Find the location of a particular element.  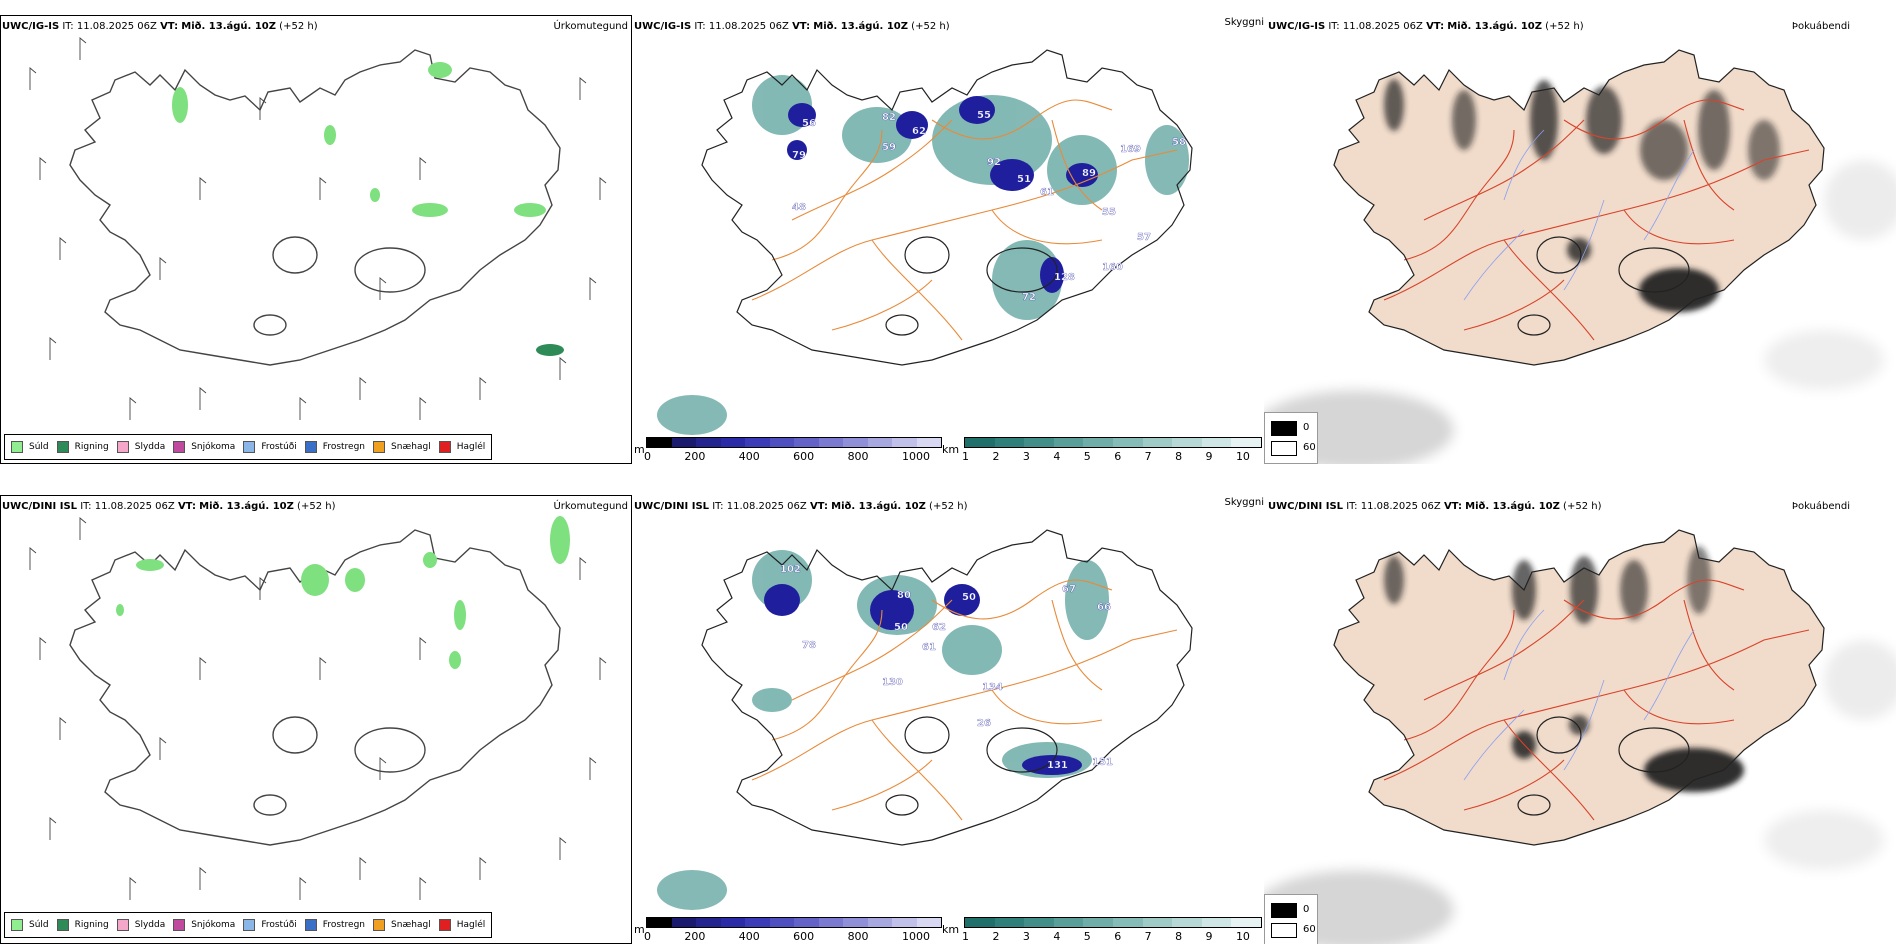

precip-title: Úrkomutegund is located at coordinates (590, 26).